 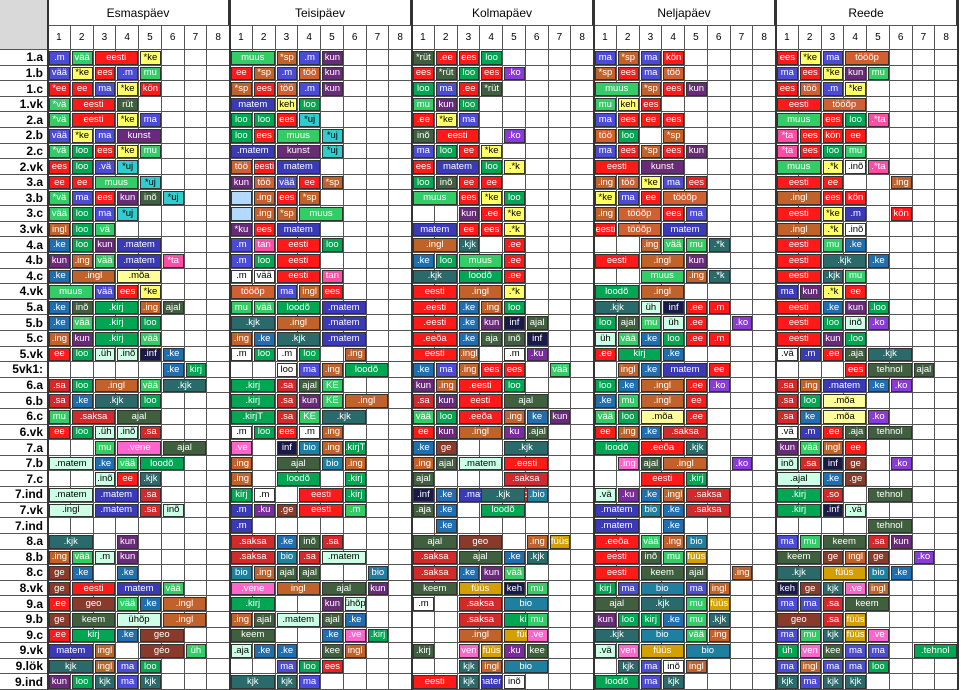 What do you see at coordinates (878, 557) in the screenshot?
I see `lesson-block: ge` at bounding box center [878, 557].